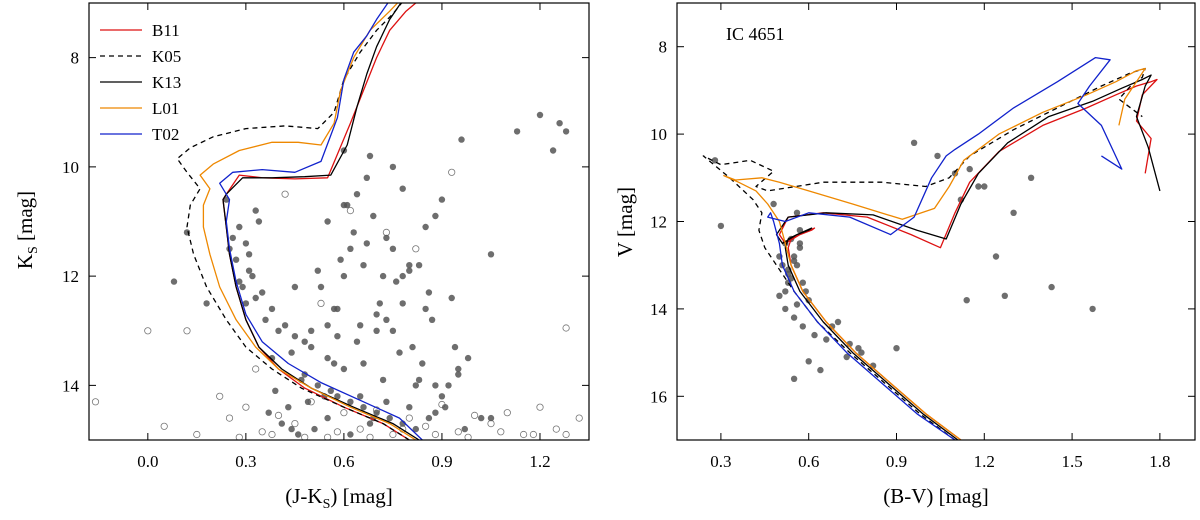 The image size is (1200, 520). Describe the element at coordinates (165, 134) in the screenshot. I see `legend-label-t02: T02` at that location.